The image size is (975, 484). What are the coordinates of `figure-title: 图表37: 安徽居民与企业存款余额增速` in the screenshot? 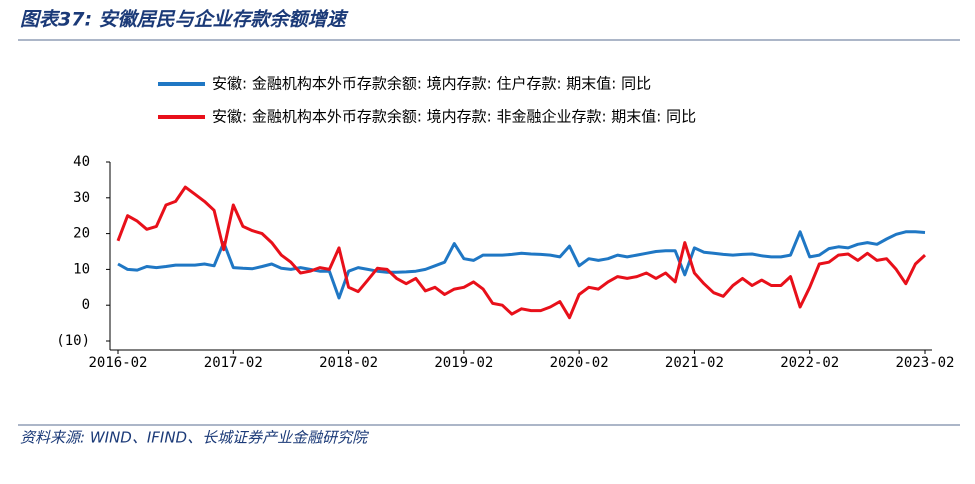 It's located at (184, 20).